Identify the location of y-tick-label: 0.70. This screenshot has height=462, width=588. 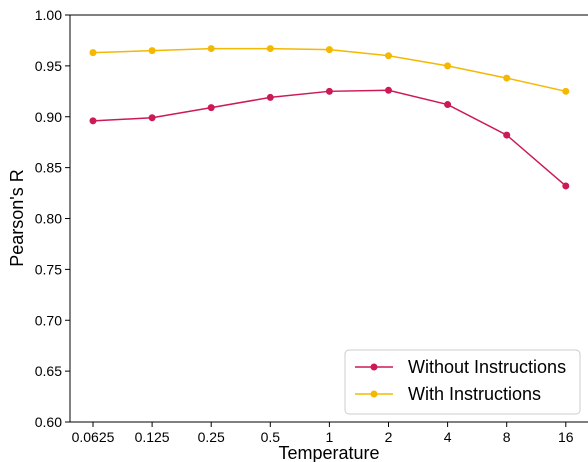
(48, 320).